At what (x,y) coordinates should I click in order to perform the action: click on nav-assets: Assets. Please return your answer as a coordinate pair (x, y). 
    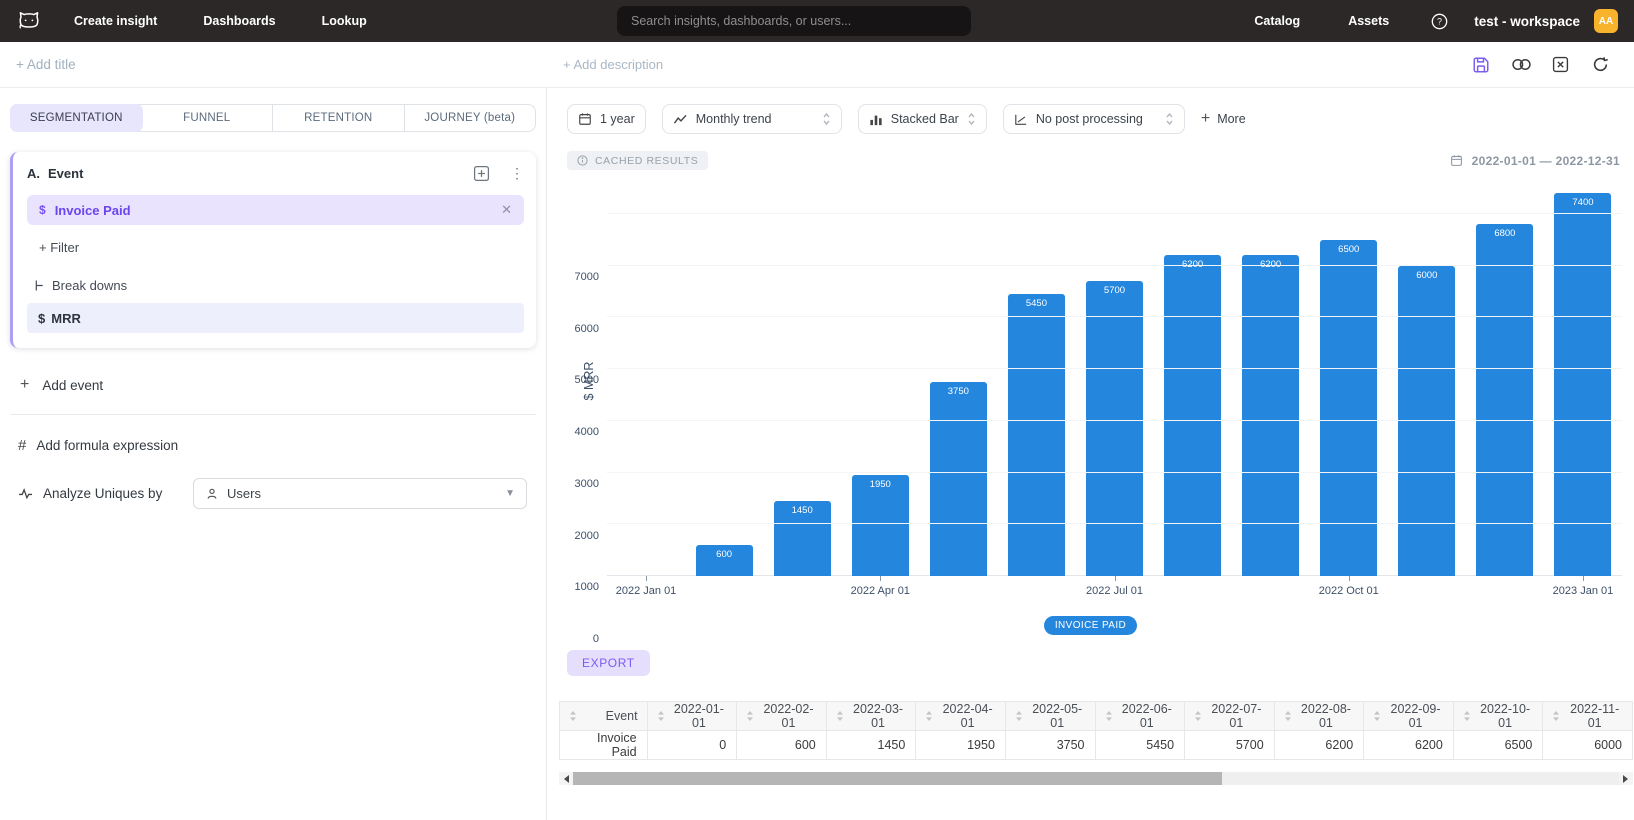
    Looking at the image, I should click on (1369, 21).